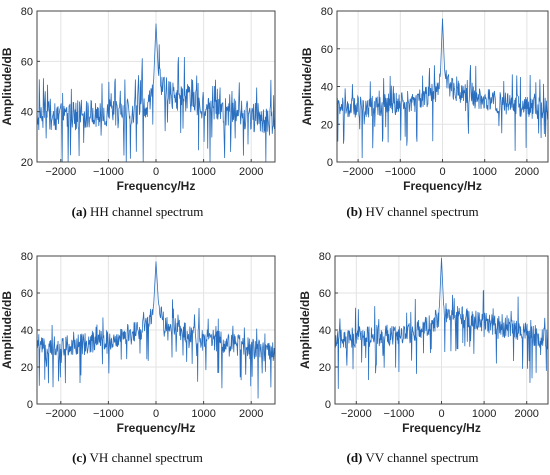 The image size is (550, 475). What do you see at coordinates (145, 211) in the screenshot?
I see `caption-text: HH channel spectrum` at bounding box center [145, 211].